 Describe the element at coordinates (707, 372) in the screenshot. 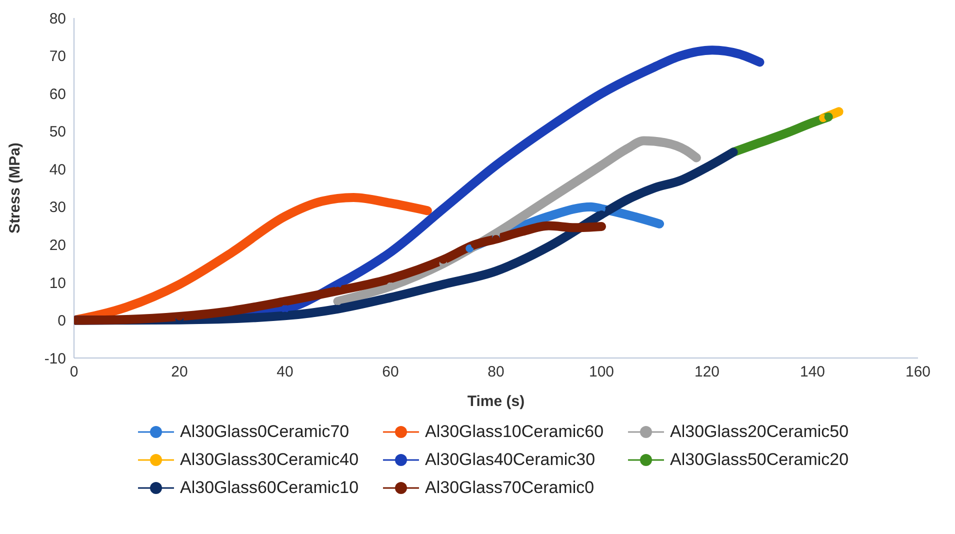

I see `x-tick-label: 120` at that location.